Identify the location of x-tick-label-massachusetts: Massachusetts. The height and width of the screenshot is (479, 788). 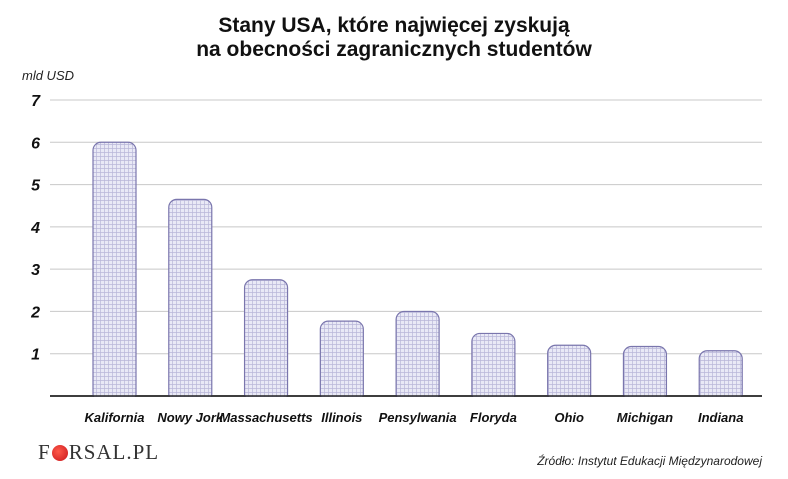
(265, 417).